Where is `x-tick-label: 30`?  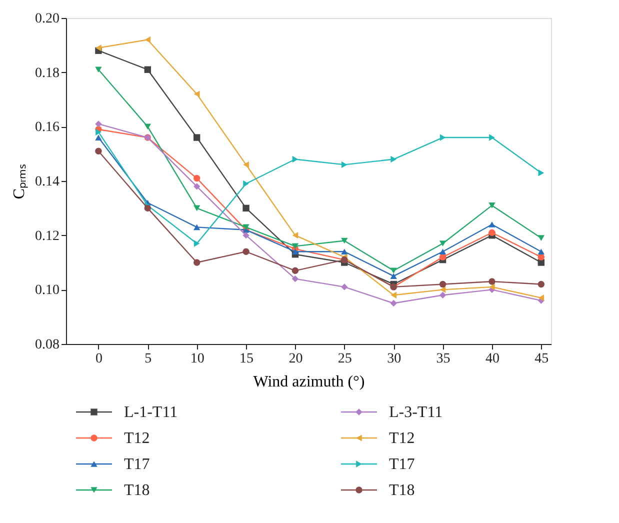 x-tick-label: 30 is located at coordinates (394, 359).